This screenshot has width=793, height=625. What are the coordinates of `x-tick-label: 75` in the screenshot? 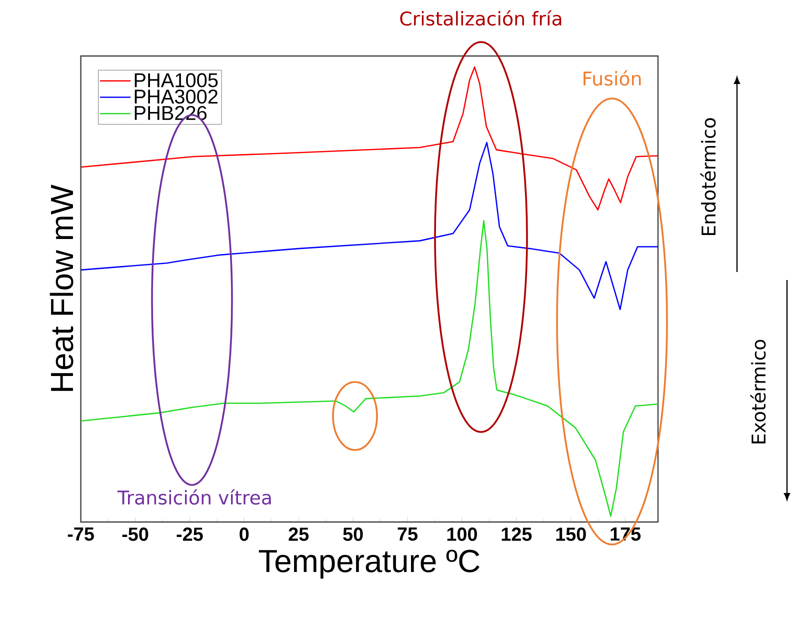 It's located at (408, 534).